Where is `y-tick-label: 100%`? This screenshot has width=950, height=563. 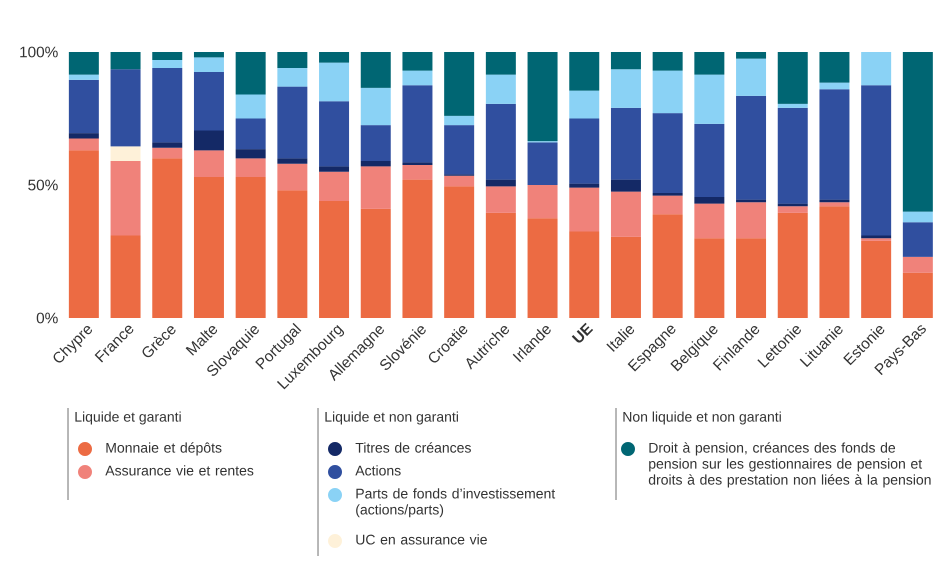 y-tick-label: 100% is located at coordinates (39, 52).